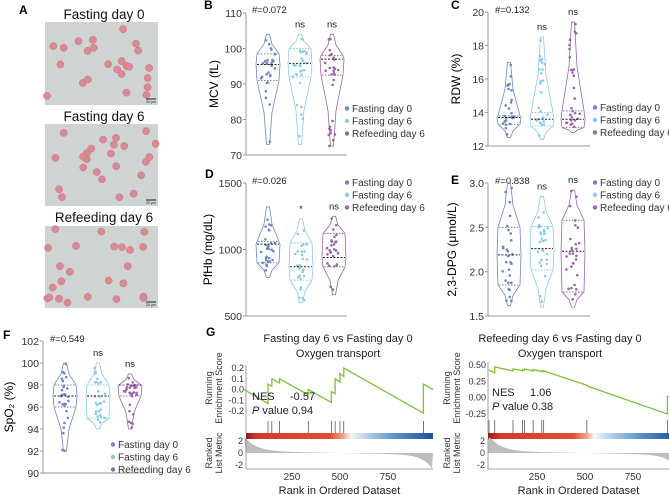  What do you see at coordinates (233, 317) in the screenshot?
I see `y-tick-label: 500` at bounding box center [233, 317].